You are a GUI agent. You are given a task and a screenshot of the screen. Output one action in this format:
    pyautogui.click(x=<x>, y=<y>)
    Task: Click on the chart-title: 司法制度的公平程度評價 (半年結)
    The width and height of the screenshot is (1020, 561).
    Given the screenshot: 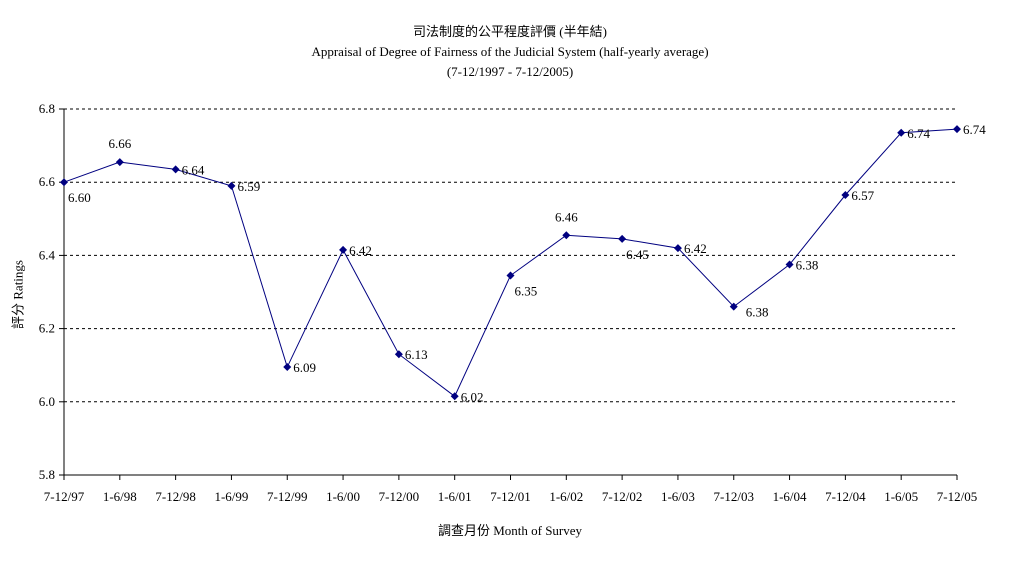 What is the action you would take?
    pyautogui.click(x=510, y=31)
    